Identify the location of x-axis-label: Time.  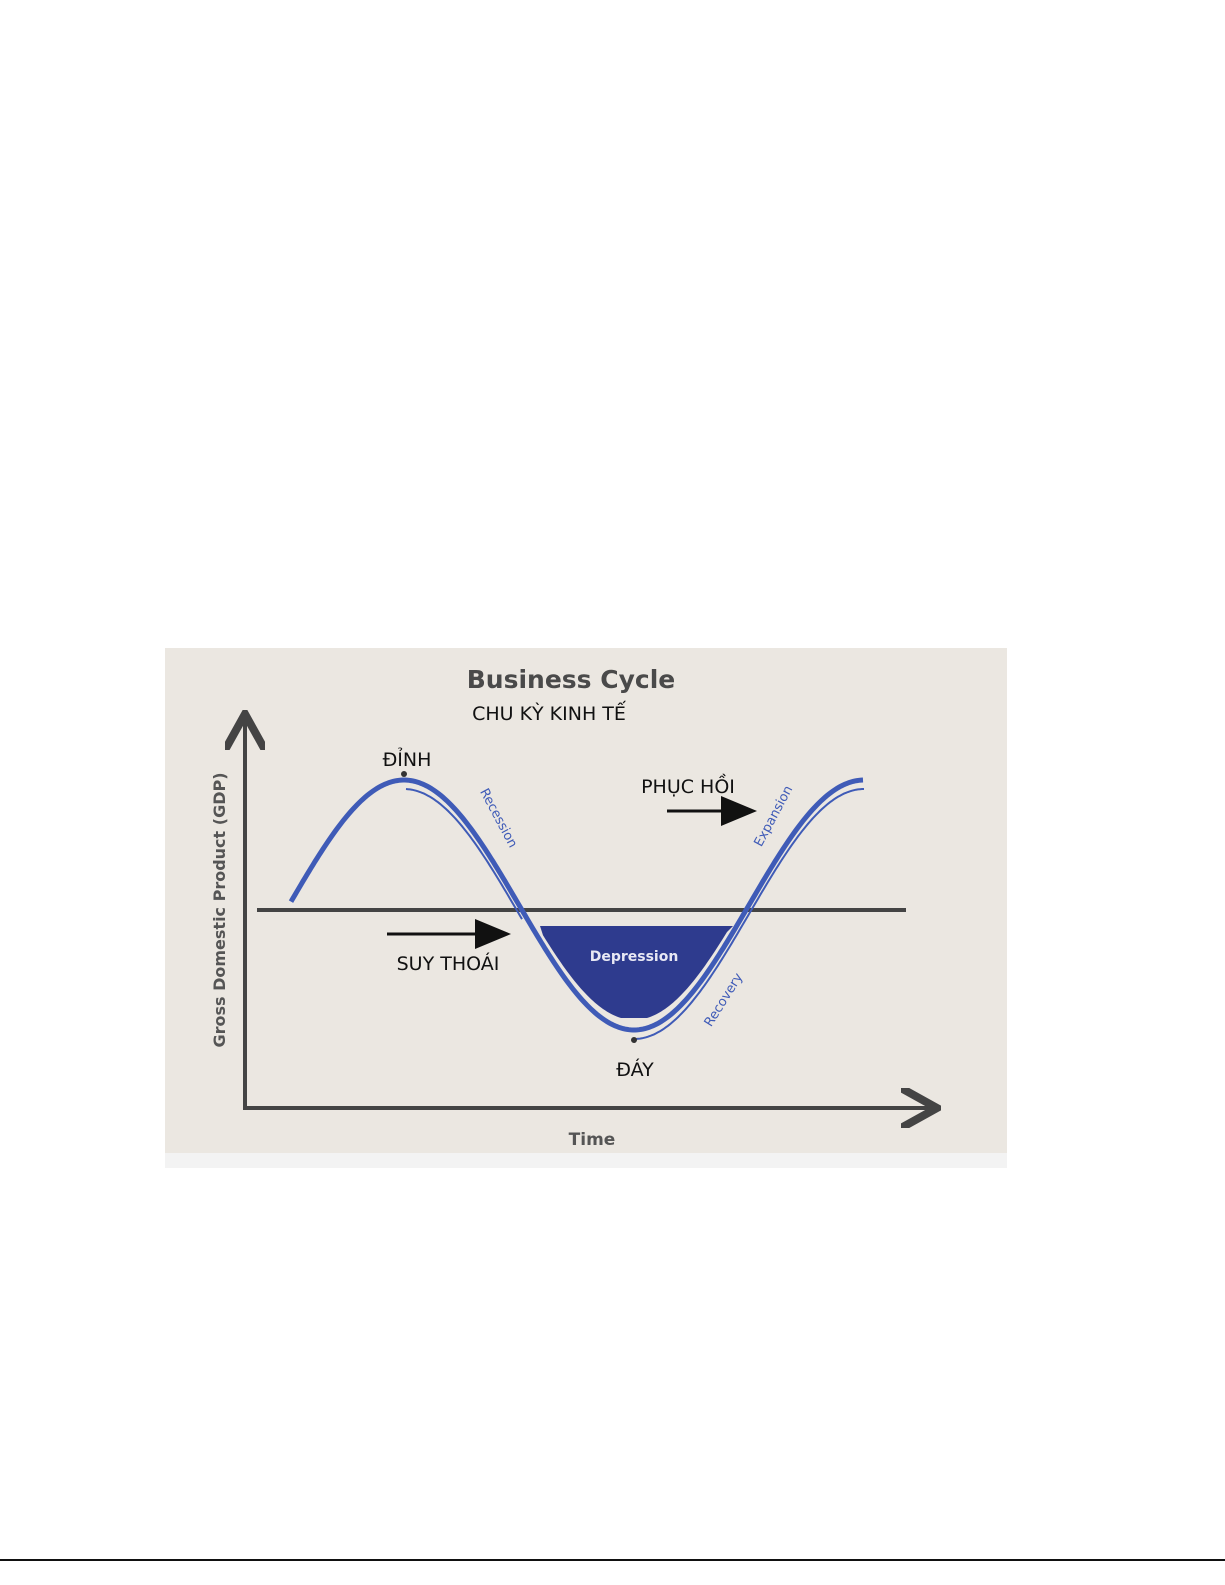
(592, 1140).